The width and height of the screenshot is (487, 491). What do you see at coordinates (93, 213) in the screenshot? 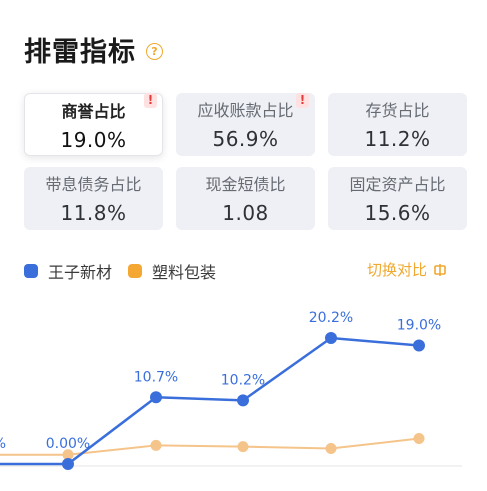
I see `metric-value: 11.8%` at bounding box center [93, 213].